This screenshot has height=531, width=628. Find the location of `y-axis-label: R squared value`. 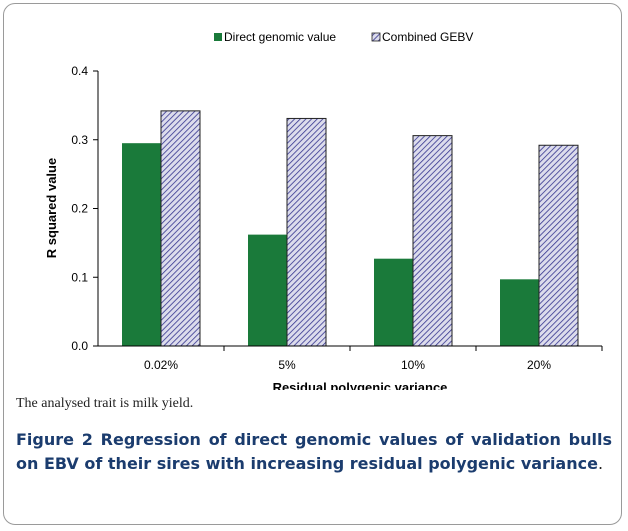

y-axis-label: R squared value is located at coordinates (51, 208).